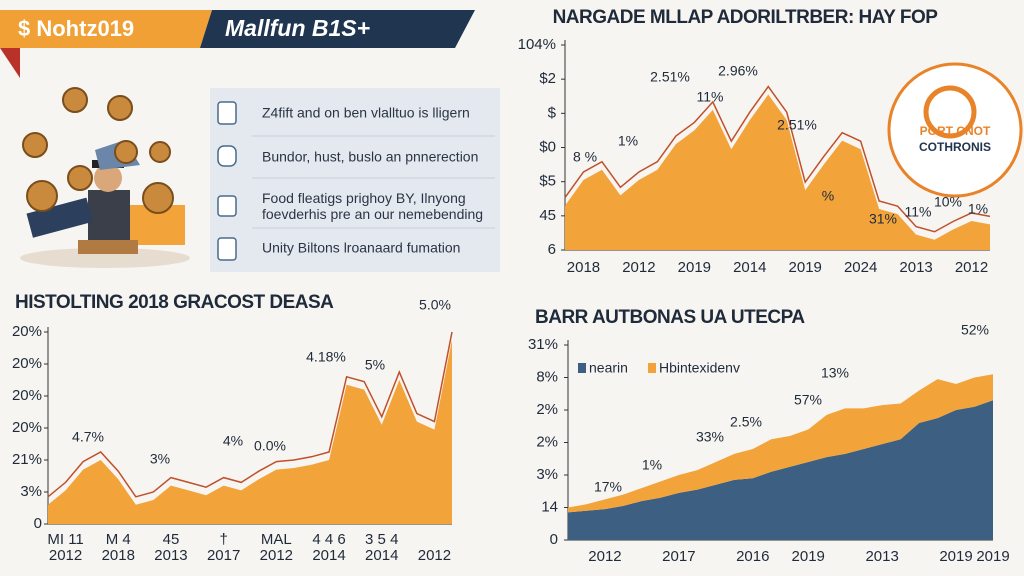  Describe the element at coordinates (227, 181) in the screenshot. I see `list-icons` at that location.